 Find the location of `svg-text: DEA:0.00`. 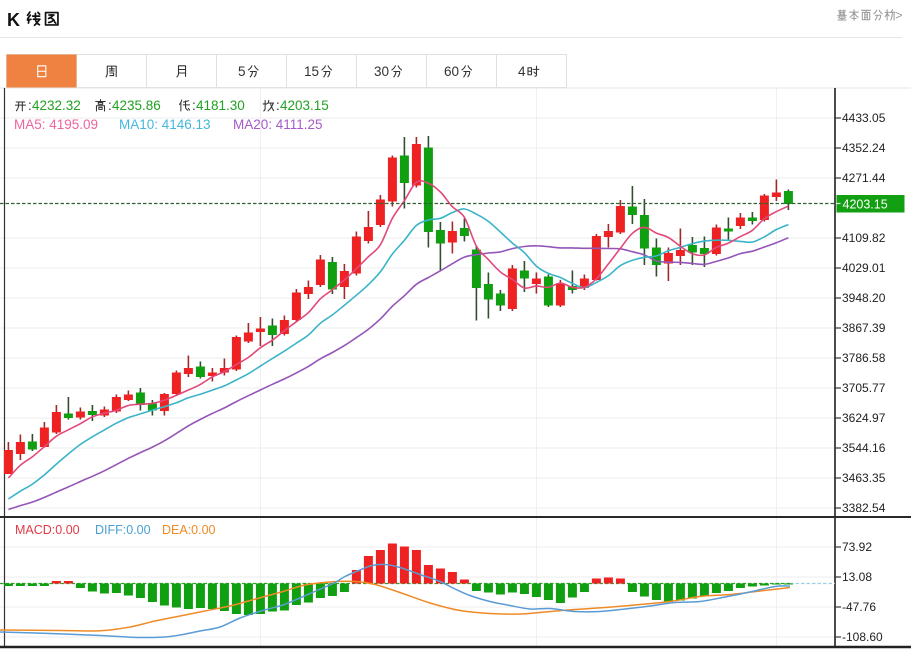

svg-text: DEA:0.00 is located at coordinates (189, 530).